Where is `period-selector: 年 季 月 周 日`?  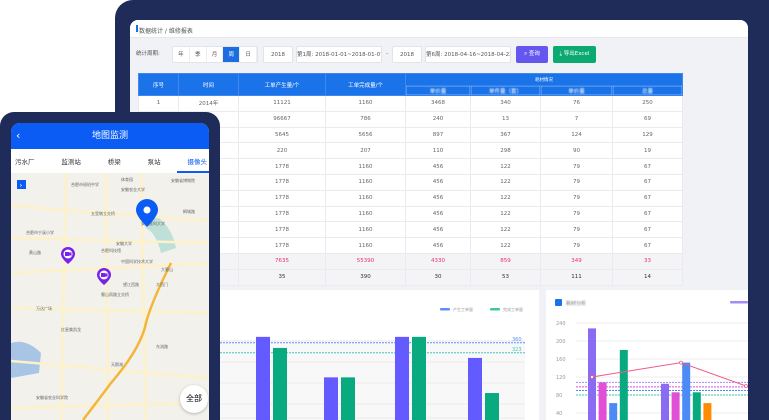 period-selector: 年 季 月 周 日 is located at coordinates (215, 54).